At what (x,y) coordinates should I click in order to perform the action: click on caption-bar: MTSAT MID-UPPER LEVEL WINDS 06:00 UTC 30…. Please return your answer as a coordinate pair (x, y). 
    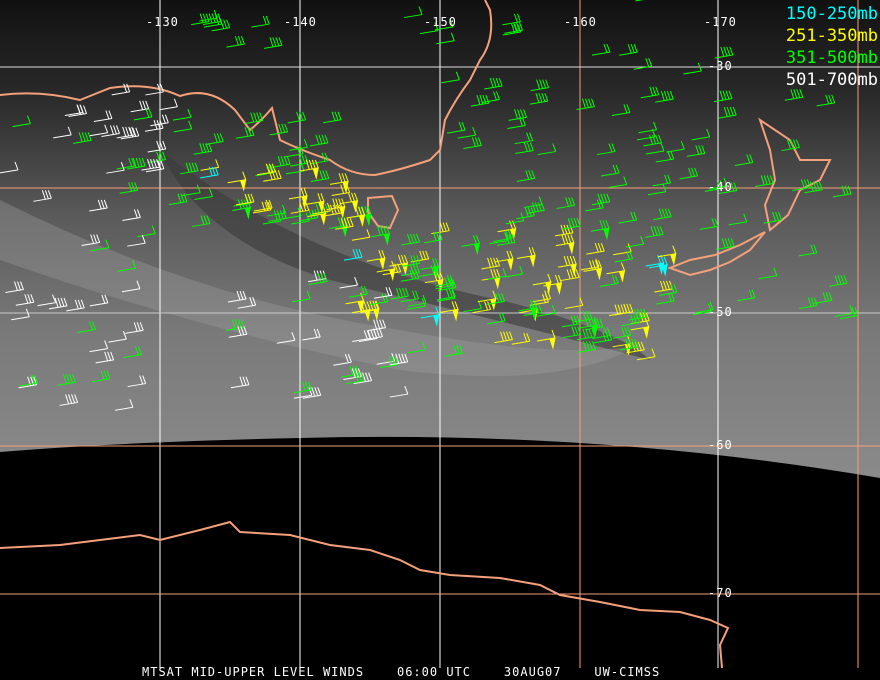
    Looking at the image, I should click on (401, 672).